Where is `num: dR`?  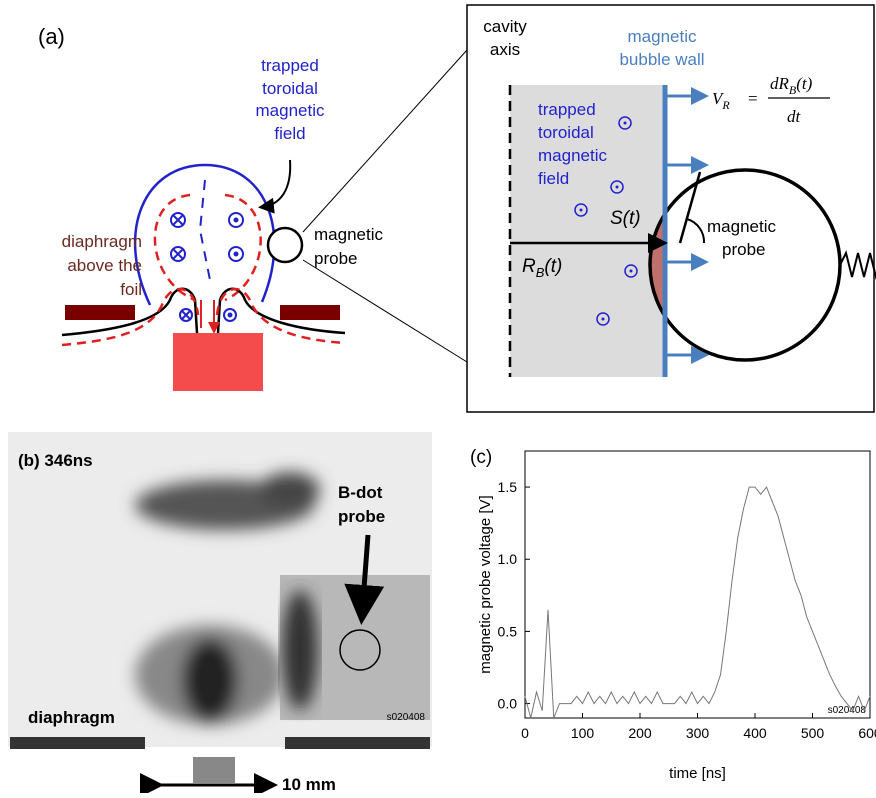 num: dR is located at coordinates (780, 83).